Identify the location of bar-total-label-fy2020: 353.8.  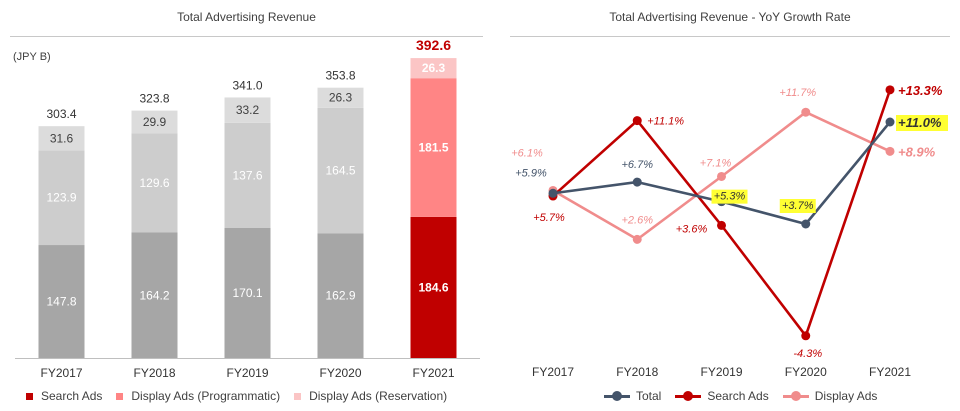
(340, 76).